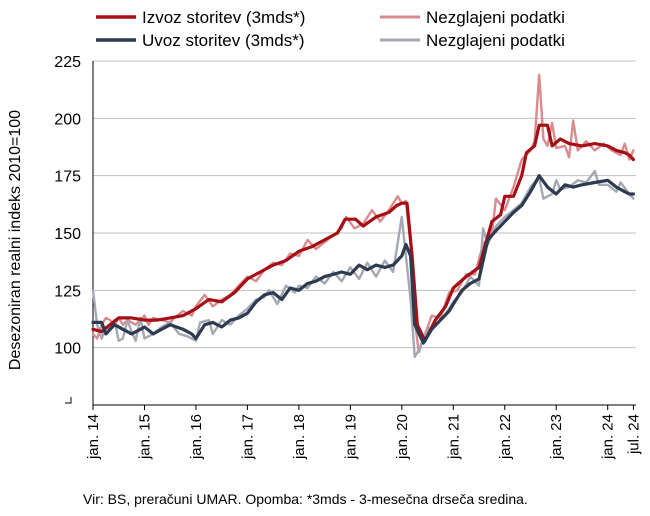 The image size is (650, 516). Describe the element at coordinates (247, 437) in the screenshot. I see `x-tick-label: jan. 17` at that location.